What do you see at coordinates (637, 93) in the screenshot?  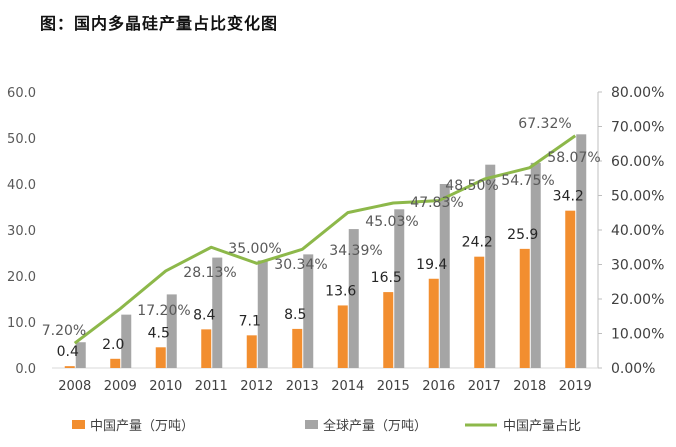 I see `right-axis-tick-label: 80.00%` at bounding box center [637, 93].